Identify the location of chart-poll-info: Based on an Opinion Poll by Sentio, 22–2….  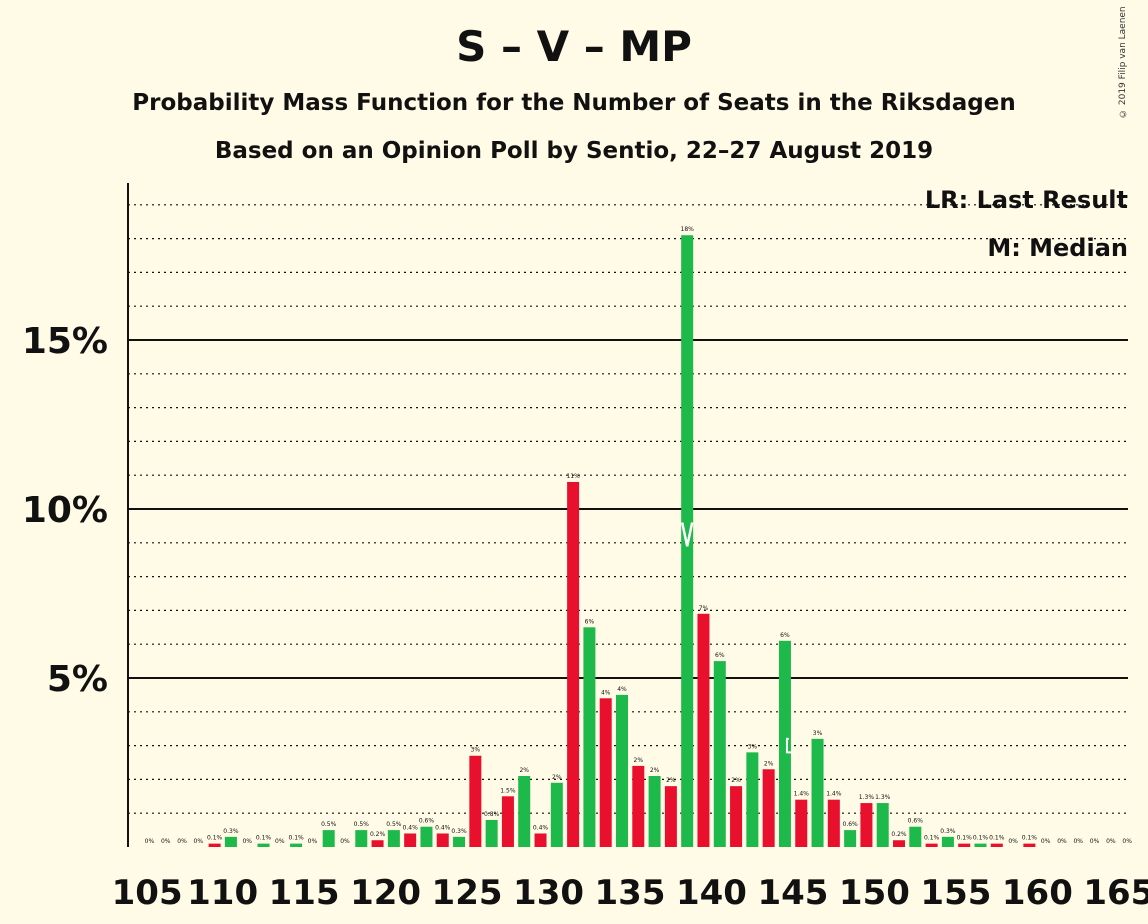
(574, 151).